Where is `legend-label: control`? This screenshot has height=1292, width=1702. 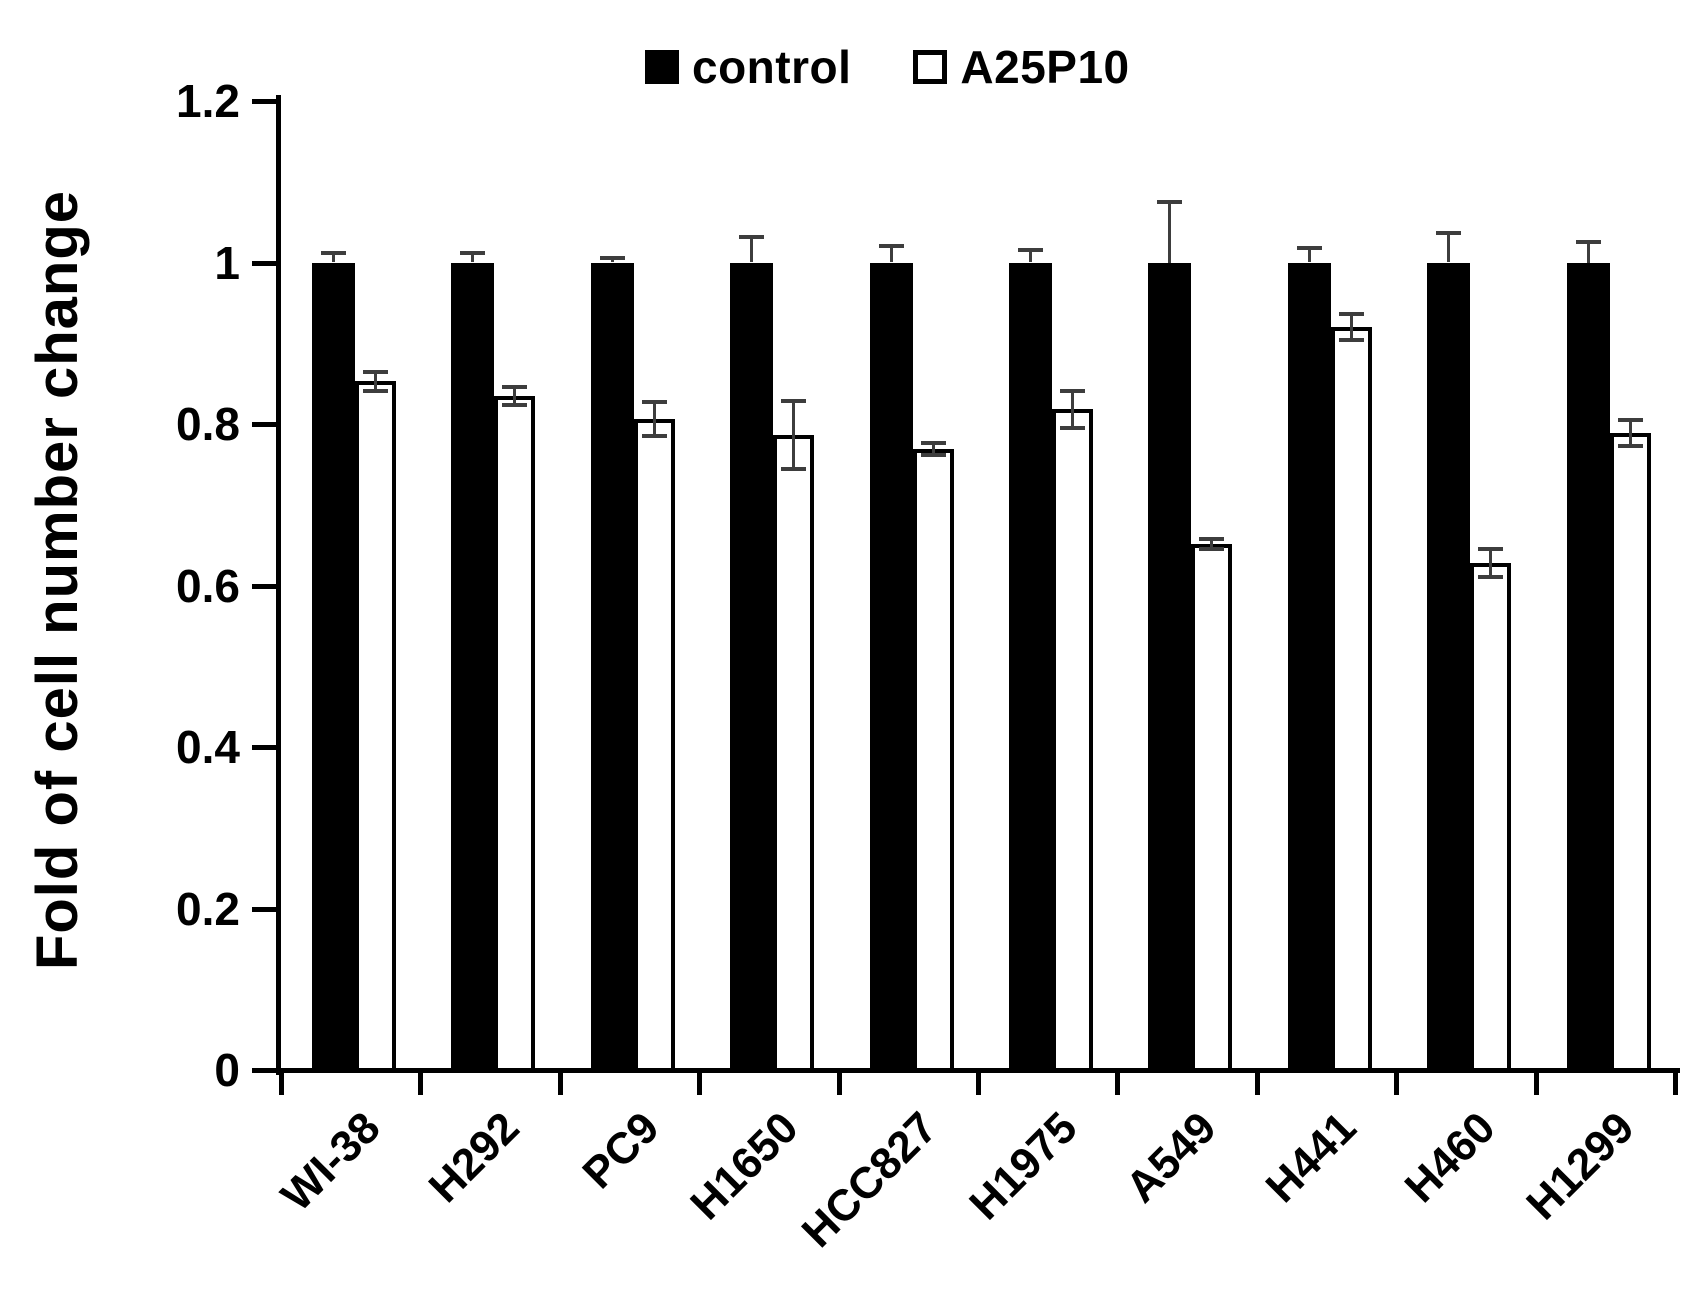 legend-label: control is located at coordinates (772, 67).